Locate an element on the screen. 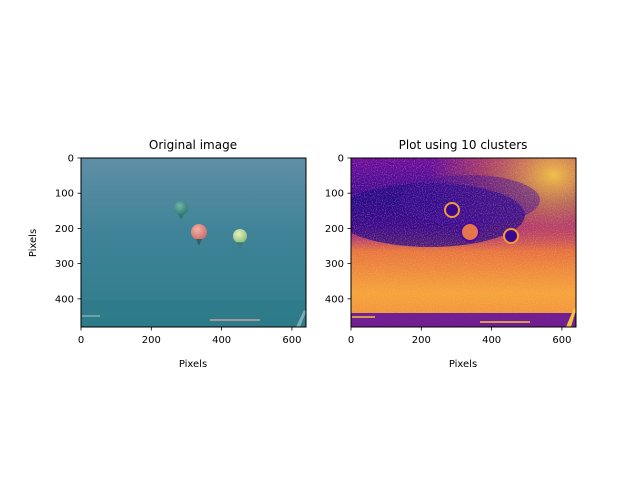 The image size is (640, 480). right-xlabel: Pixels is located at coordinates (463, 364).